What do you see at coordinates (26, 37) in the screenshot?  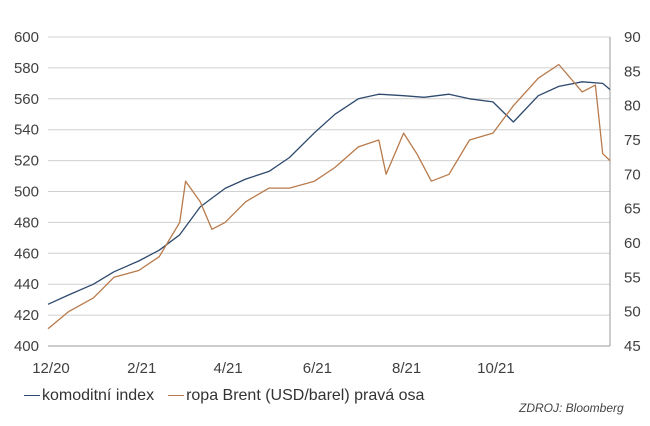 I see `y-left-tick-label: 600` at bounding box center [26, 37].